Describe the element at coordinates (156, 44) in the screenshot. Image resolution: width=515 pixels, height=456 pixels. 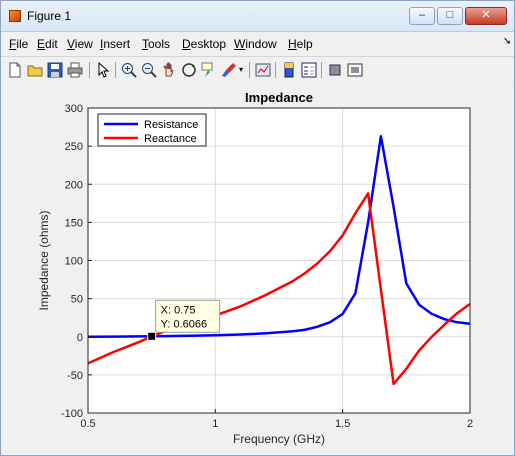
I see `menu-tools: Tools` at that location.